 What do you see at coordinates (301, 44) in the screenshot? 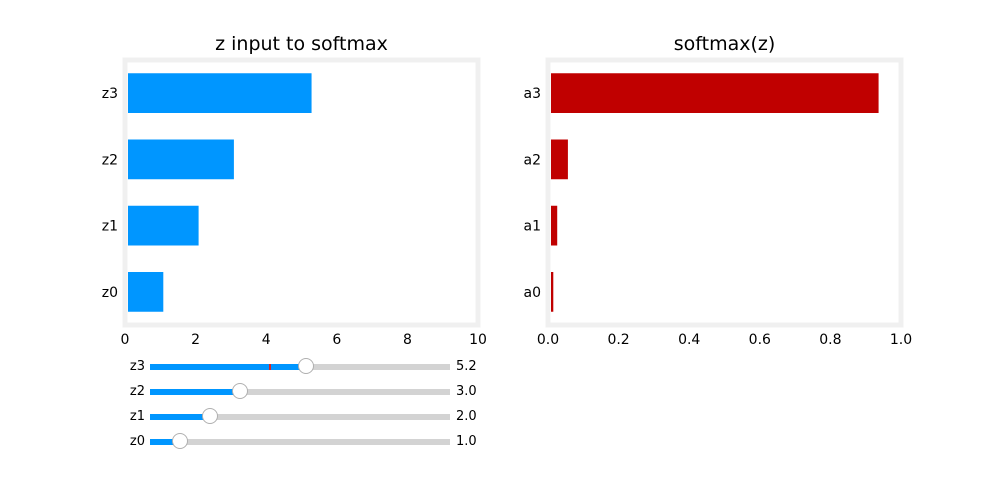
I see `z-chart-title: z input to softmax` at bounding box center [301, 44].